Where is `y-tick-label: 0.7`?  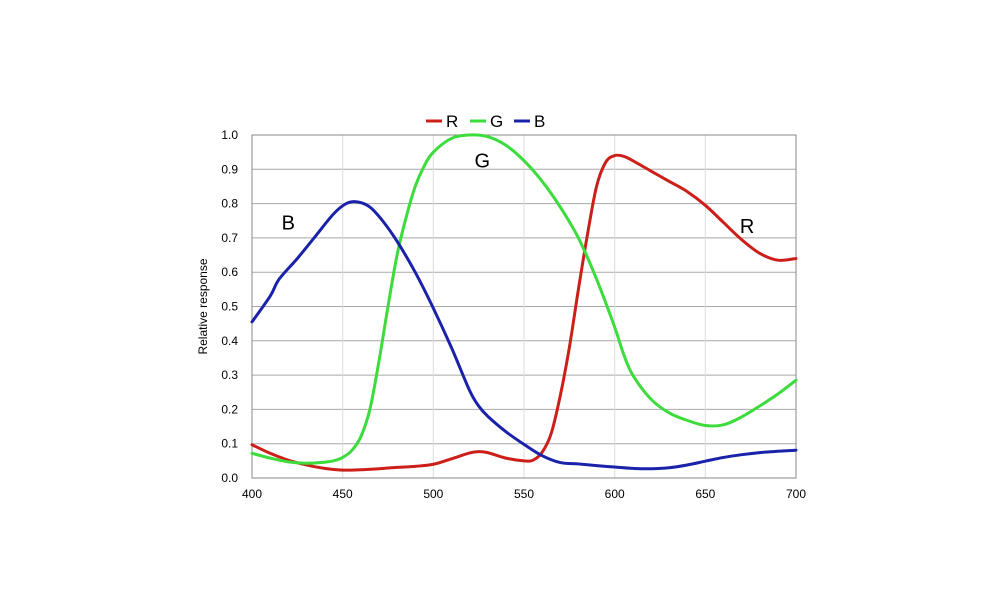
y-tick-label: 0.7 is located at coordinates (229, 238).